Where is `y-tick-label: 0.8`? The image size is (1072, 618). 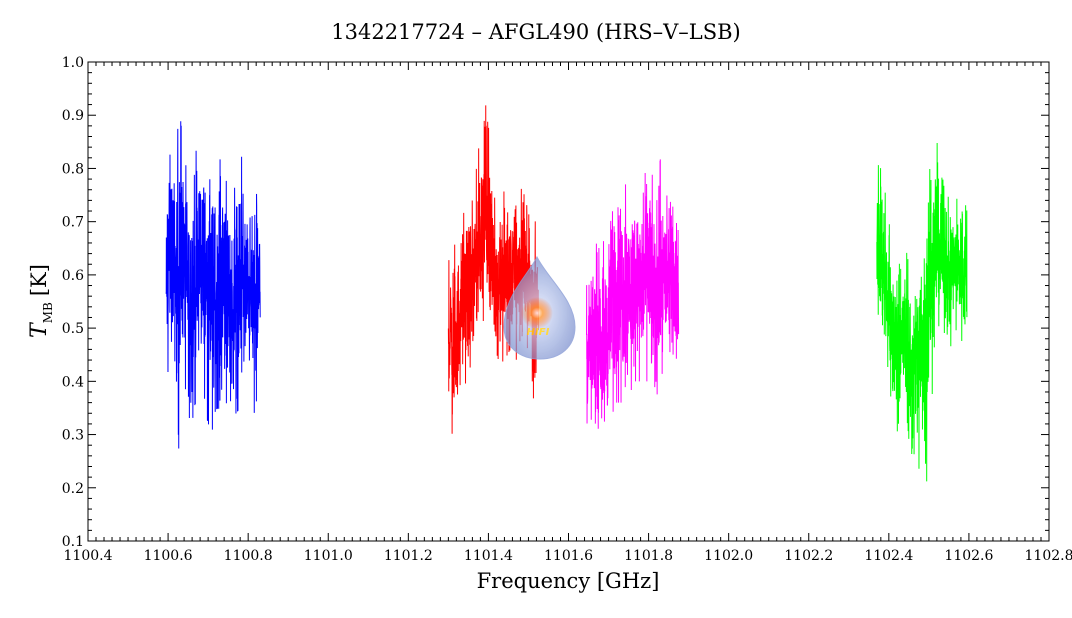
y-tick-label: 0.8 is located at coordinates (73, 169).